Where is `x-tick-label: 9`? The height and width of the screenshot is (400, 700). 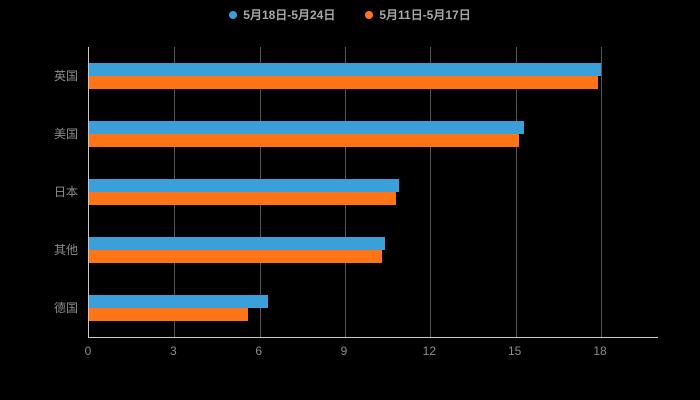
x-tick-label: 9 is located at coordinates (344, 351).